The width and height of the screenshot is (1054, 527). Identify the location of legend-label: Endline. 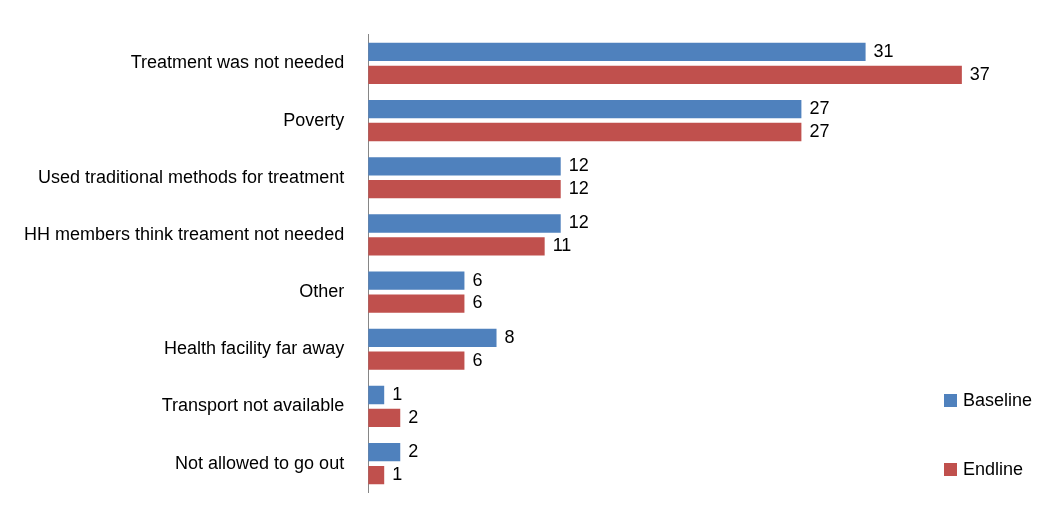
(992, 470).